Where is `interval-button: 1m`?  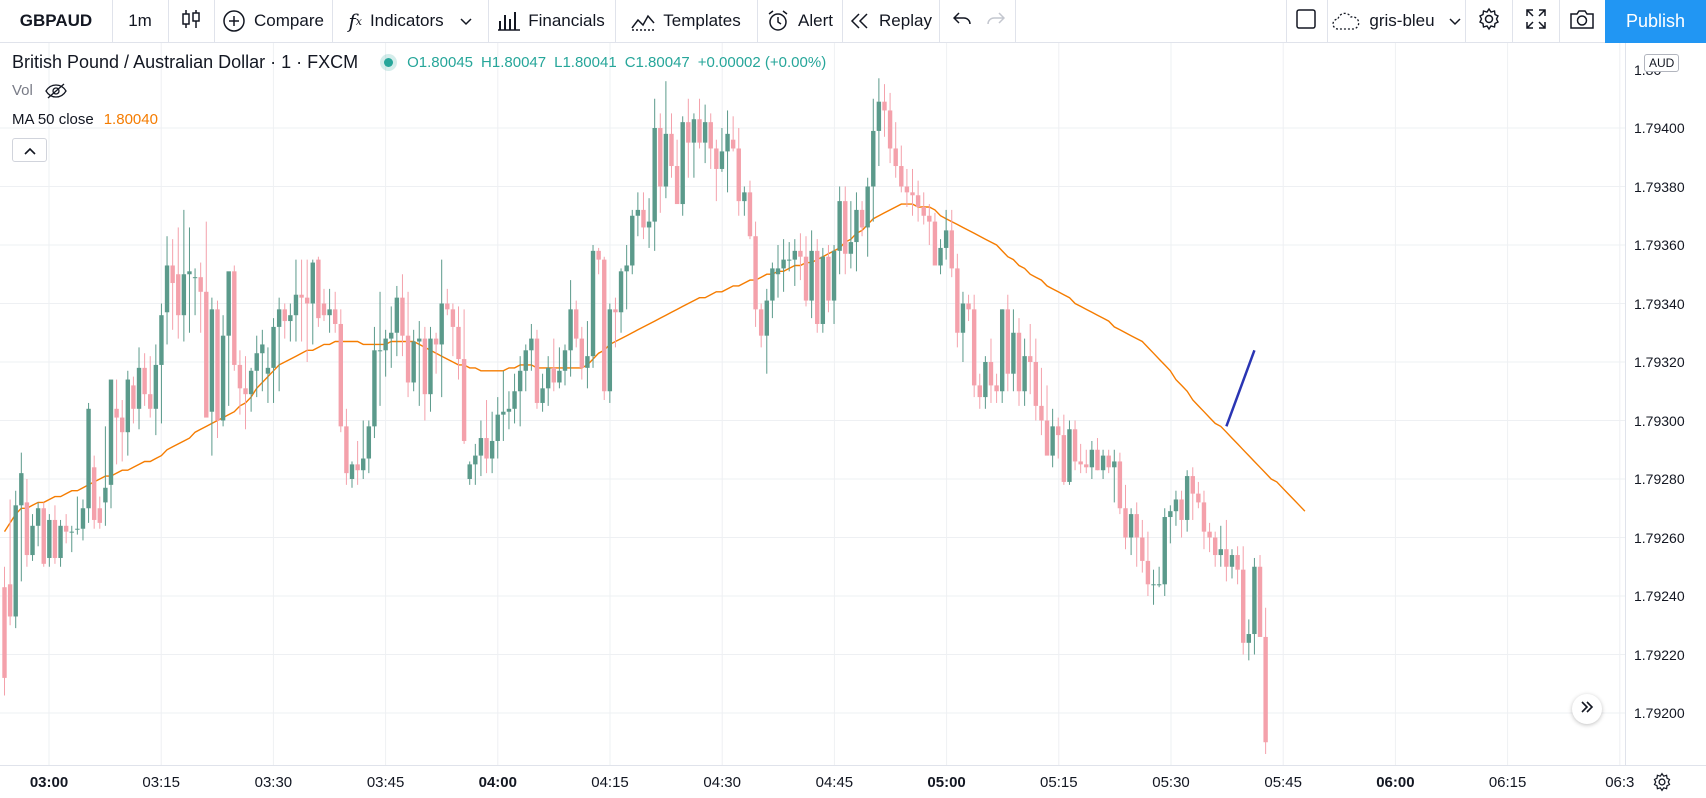
interval-button: 1m is located at coordinates (140, 21).